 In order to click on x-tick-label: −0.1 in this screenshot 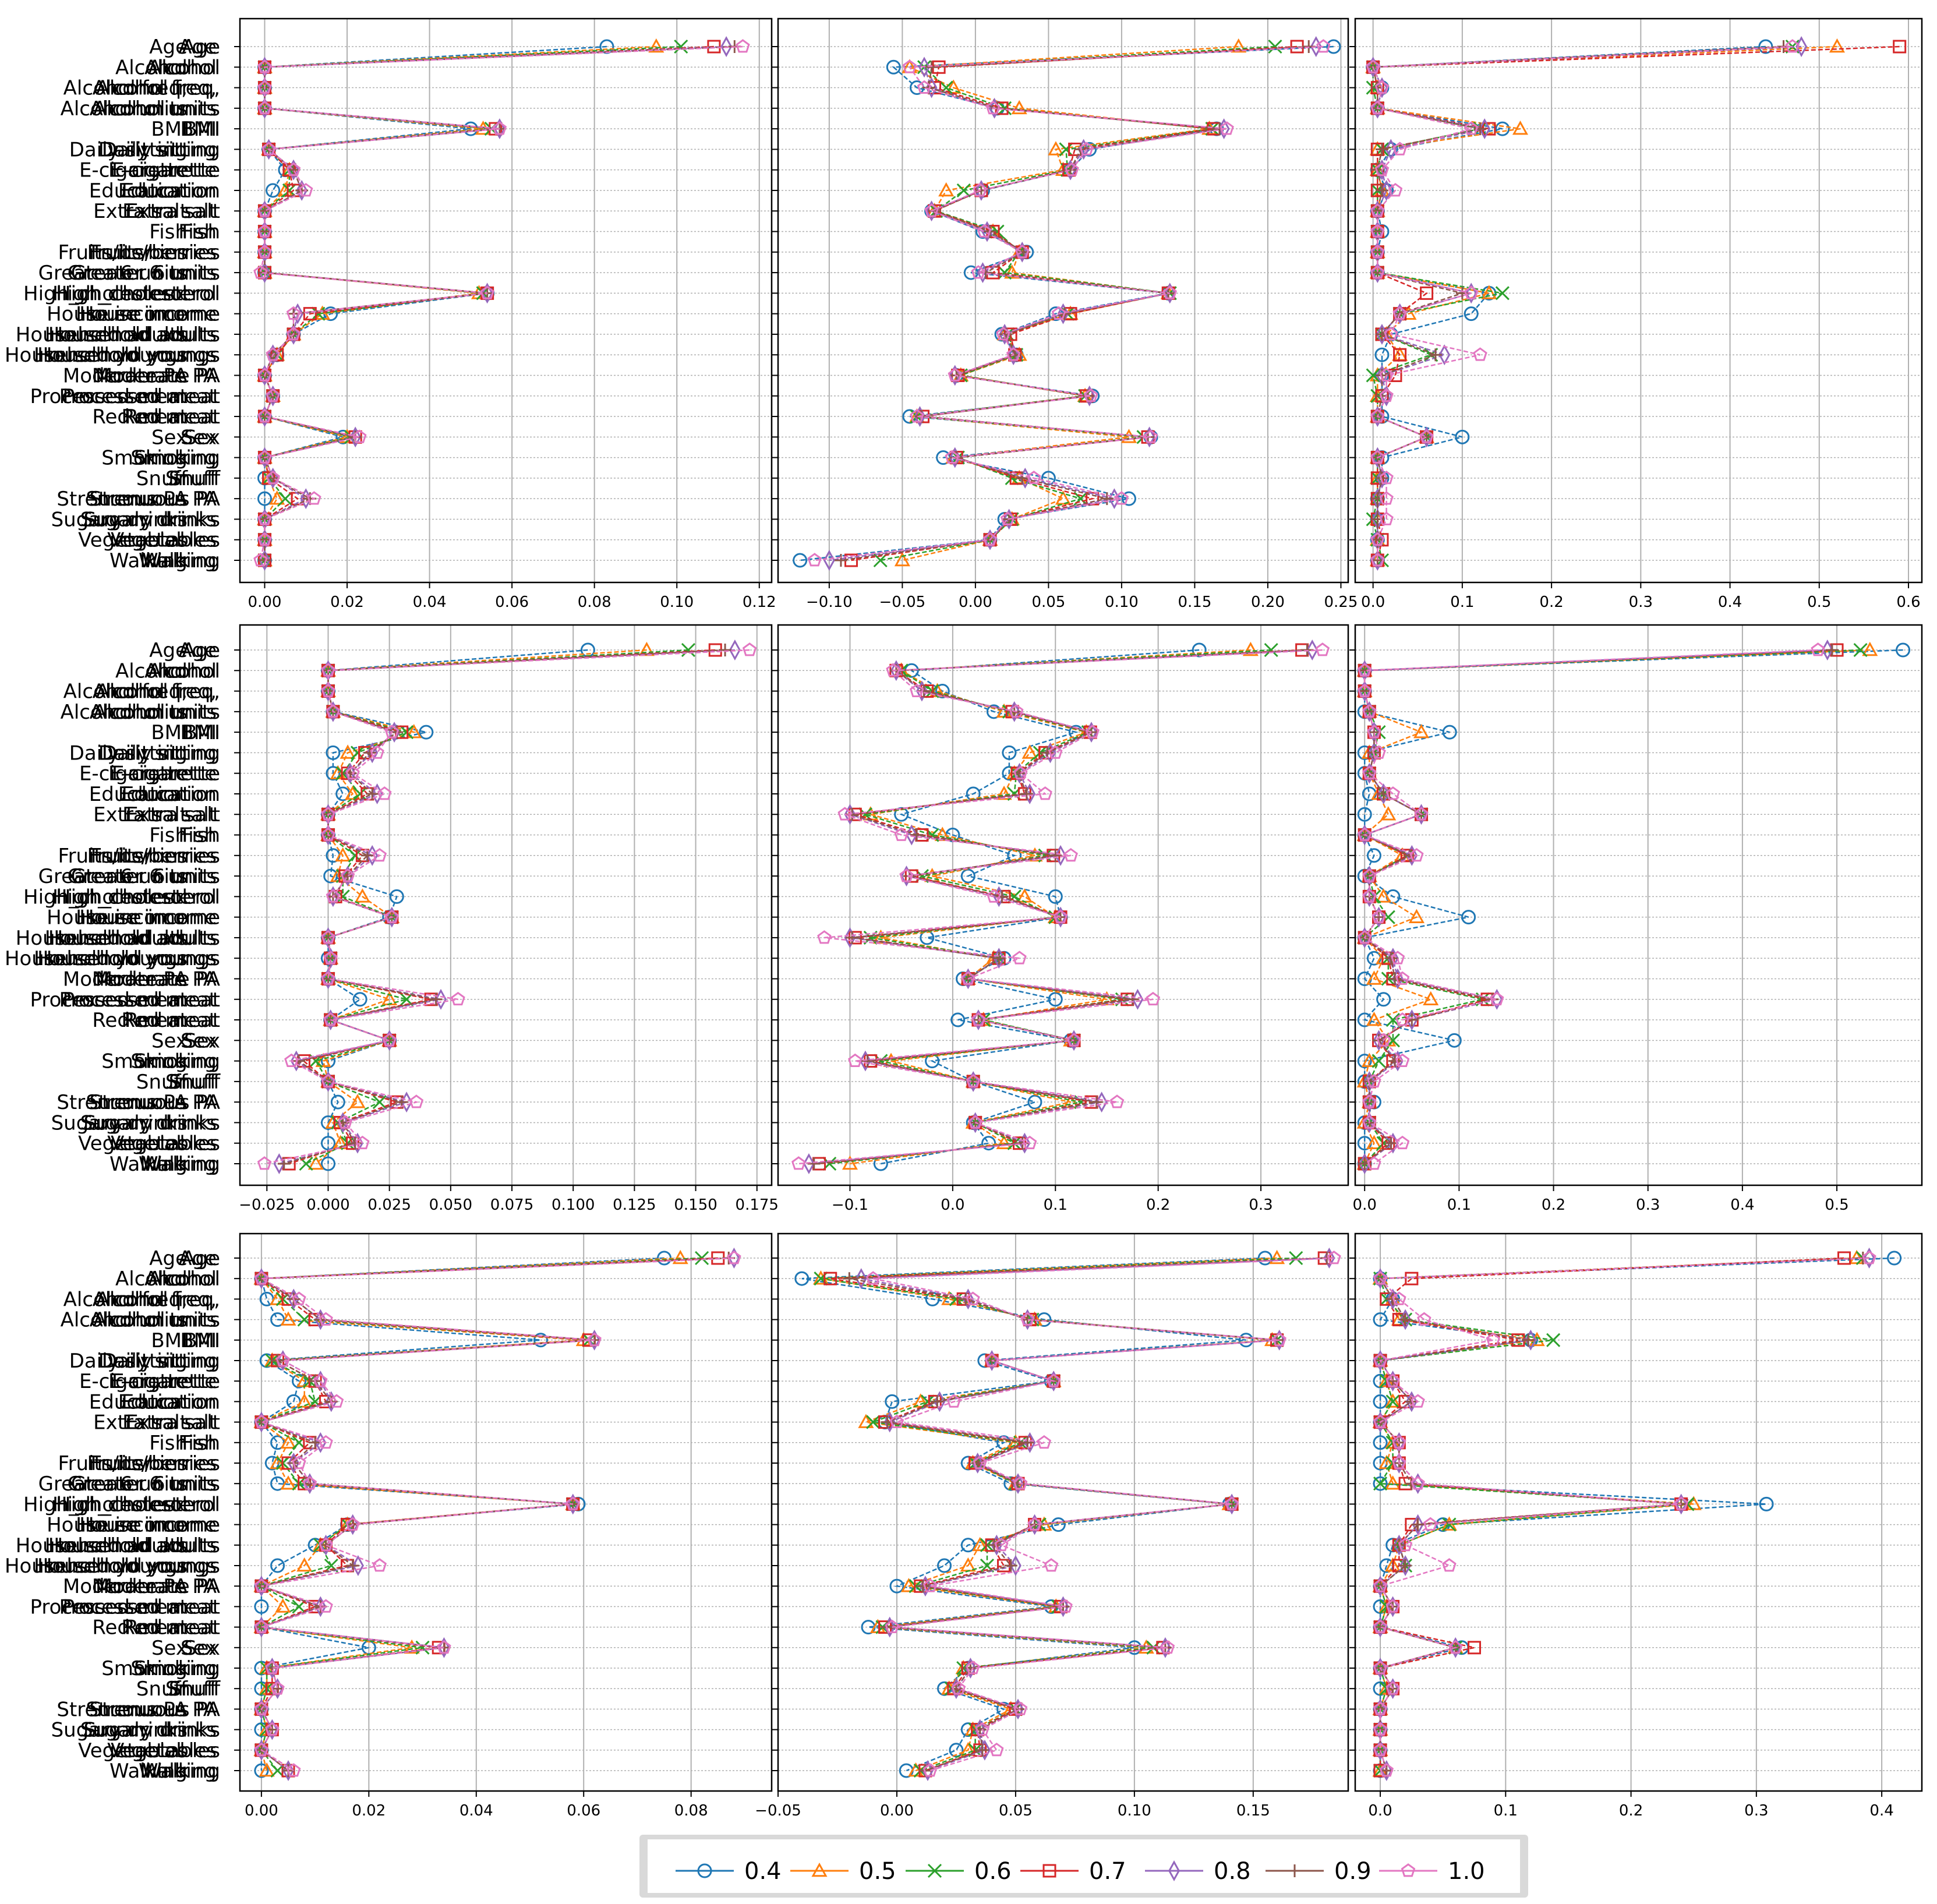, I will do `click(850, 1205)`.